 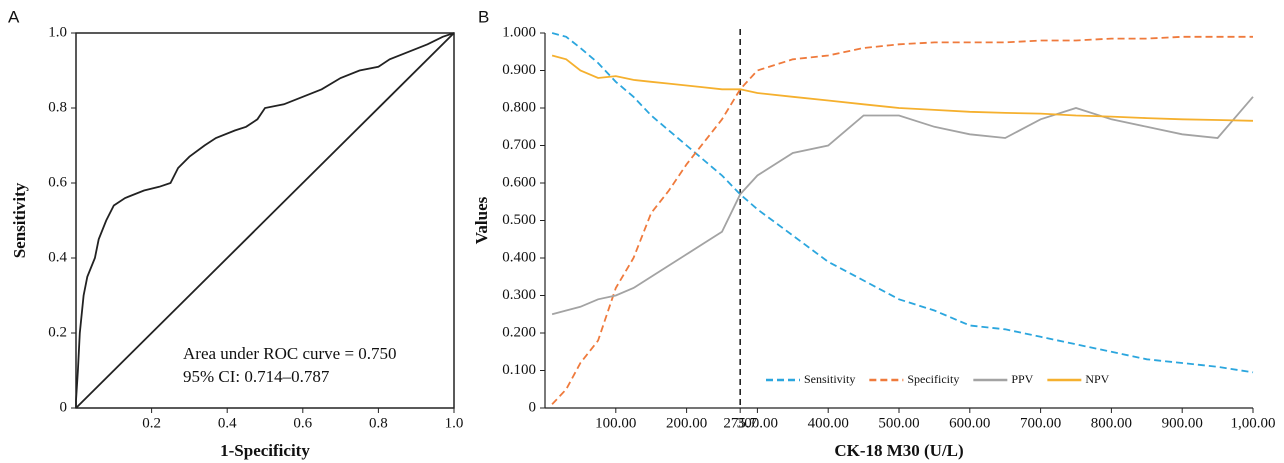 What do you see at coordinates (1111, 423) in the screenshot?
I see `x-tick-label: 800.00` at bounding box center [1111, 423].